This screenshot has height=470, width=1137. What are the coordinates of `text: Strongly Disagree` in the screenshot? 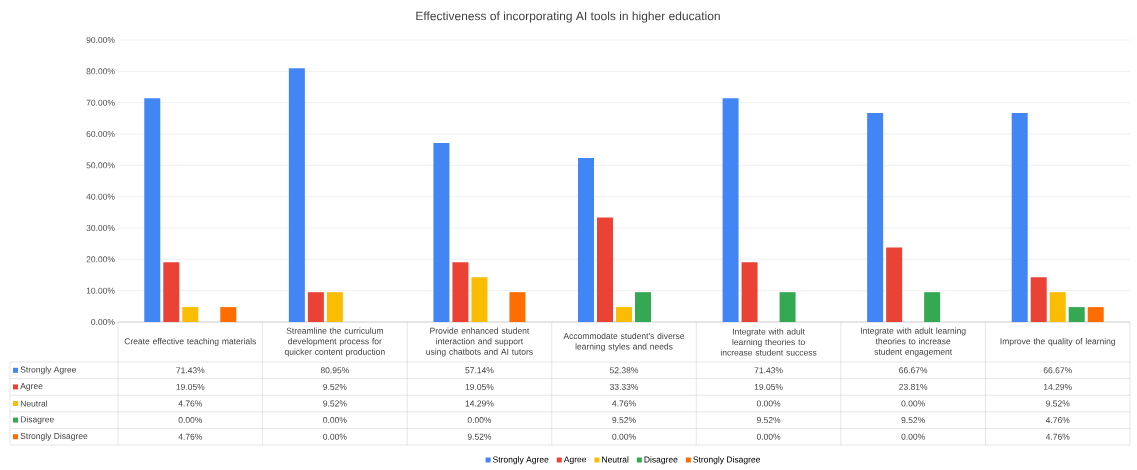 It's located at (54, 436).